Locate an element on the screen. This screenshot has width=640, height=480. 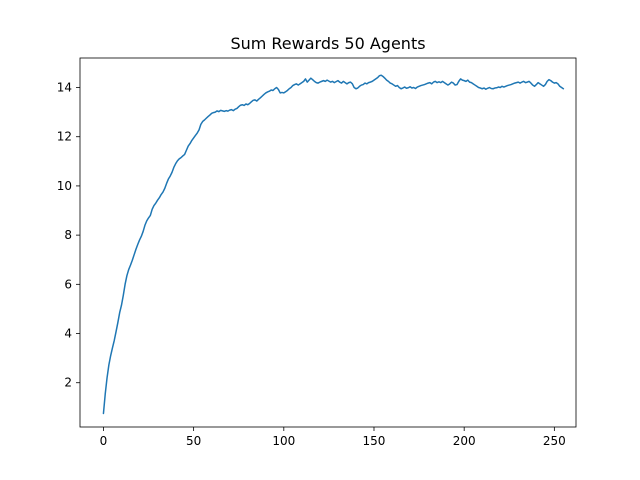
y-tick-label: 6 is located at coordinates (68, 284).